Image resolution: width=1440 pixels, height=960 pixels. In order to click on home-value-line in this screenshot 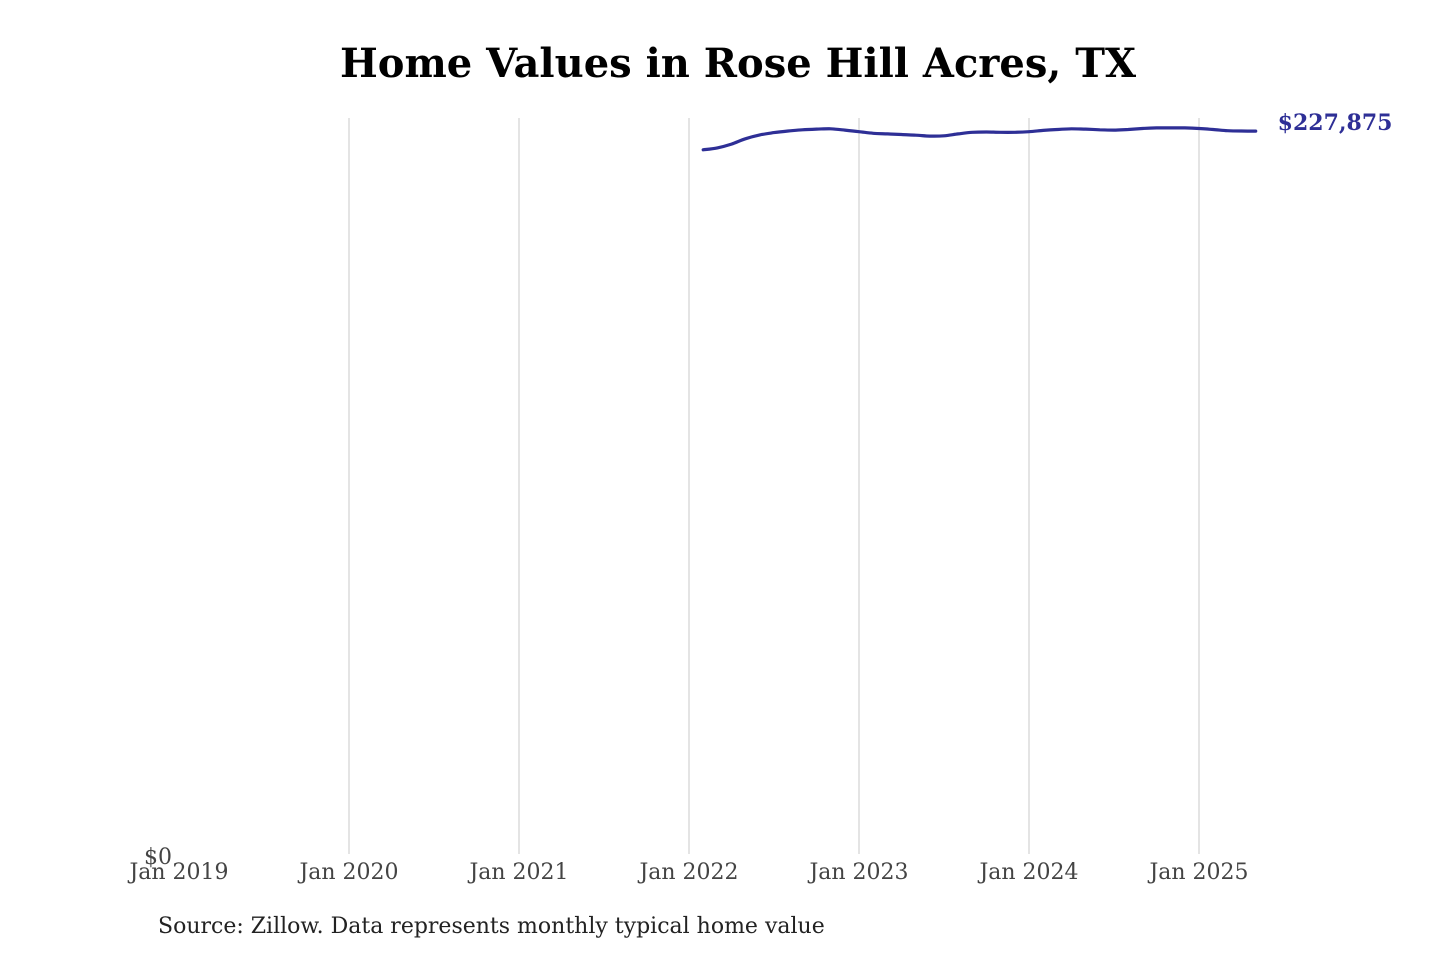, I will do `click(979, 139)`.